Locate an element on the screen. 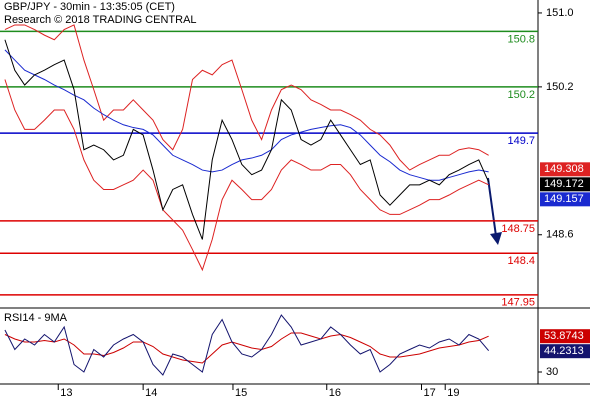  x-tick-label: 16 is located at coordinates (335, 393).